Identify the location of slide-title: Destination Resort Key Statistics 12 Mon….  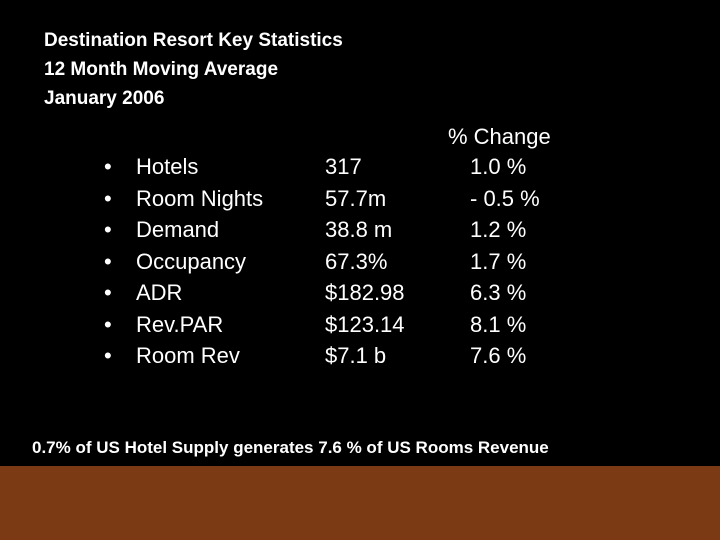
(193, 69).